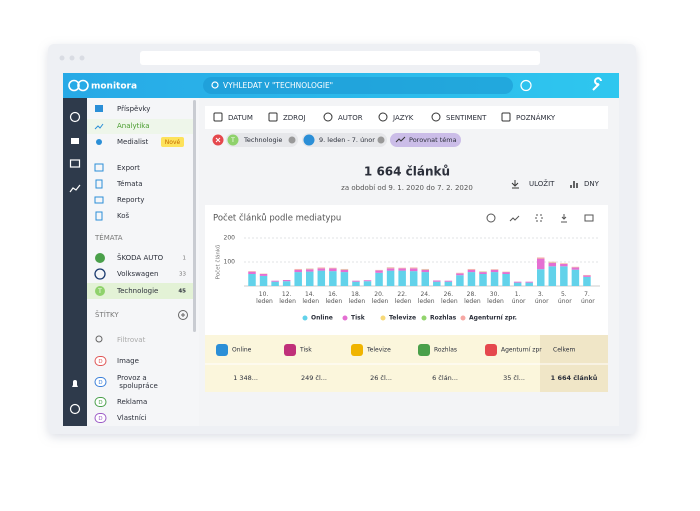 Image resolution: width=700 pixels, height=511 pixels. What do you see at coordinates (132, 402) in the screenshot?
I see `tag-name: Reklama` at bounding box center [132, 402].